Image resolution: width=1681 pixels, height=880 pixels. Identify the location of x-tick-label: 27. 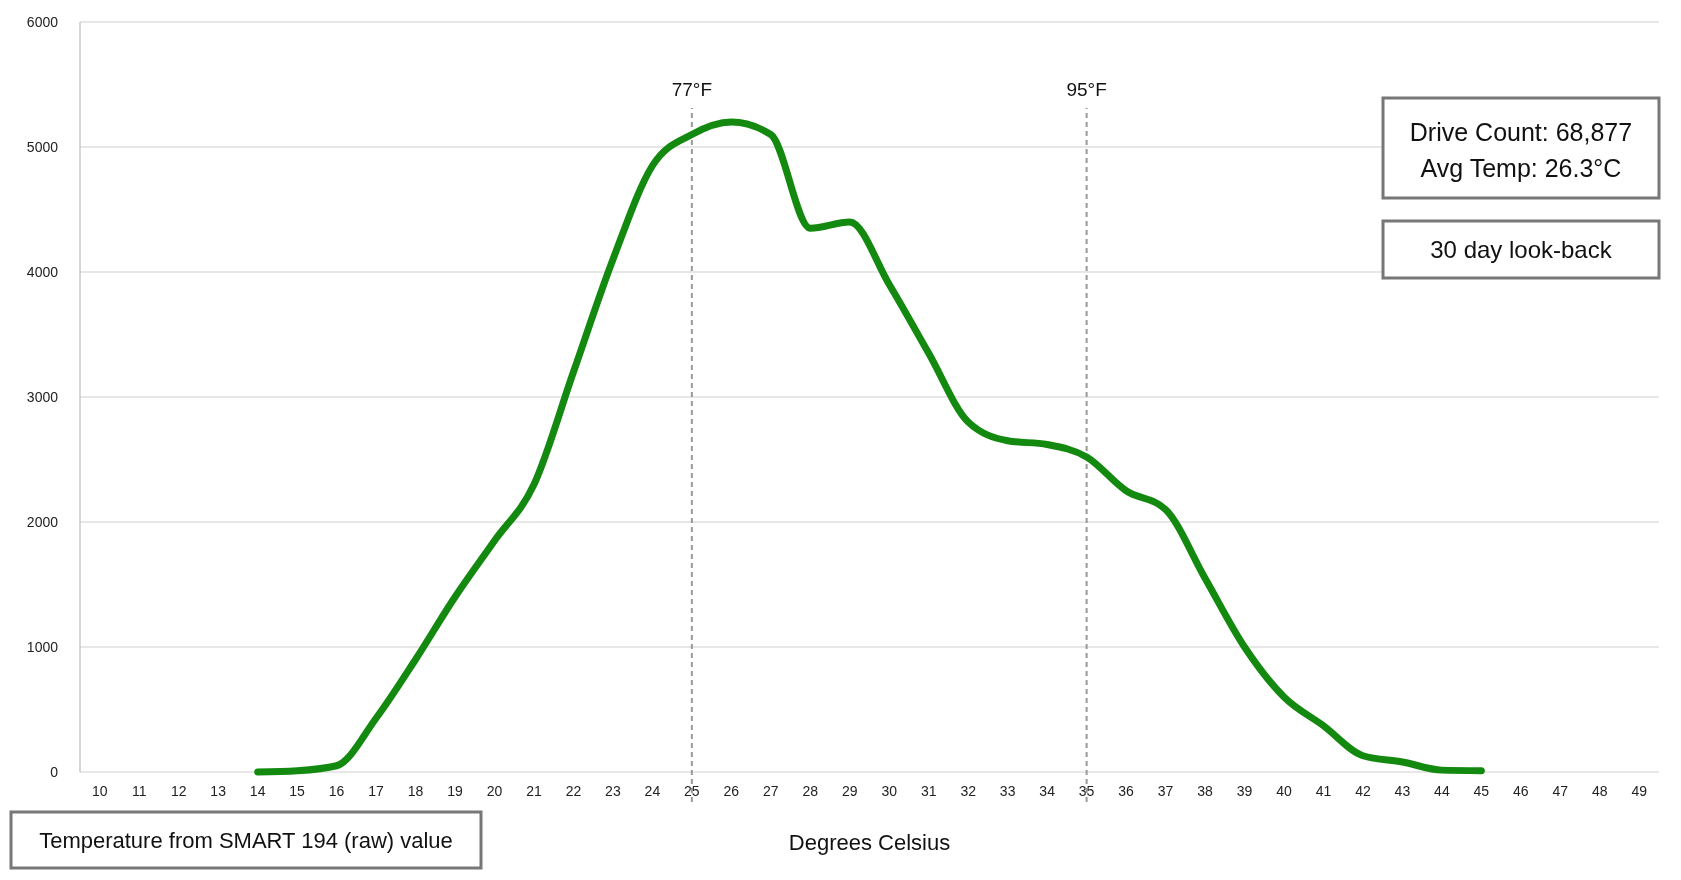
(771, 791).